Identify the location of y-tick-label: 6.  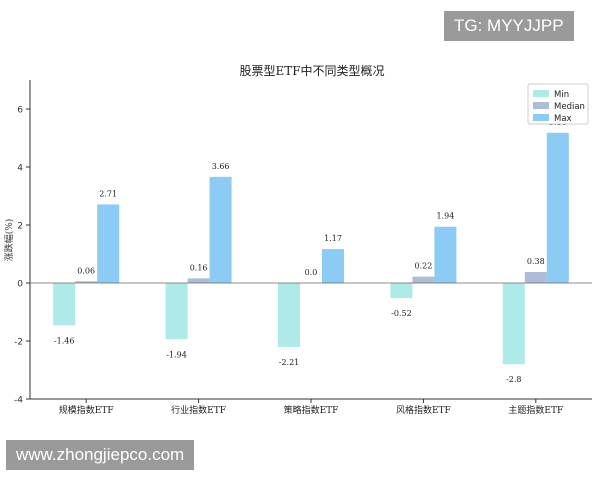
(20, 111).